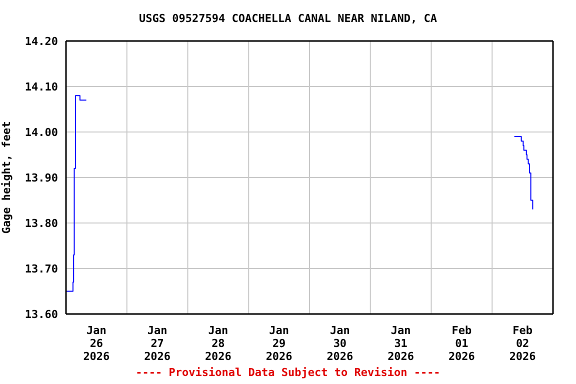 Image resolution: width=576 pixels, height=384 pixels. What do you see at coordinates (288, 372) in the screenshot?
I see `text: ---- Provisional Data Subject to Revision ----` at bounding box center [288, 372].